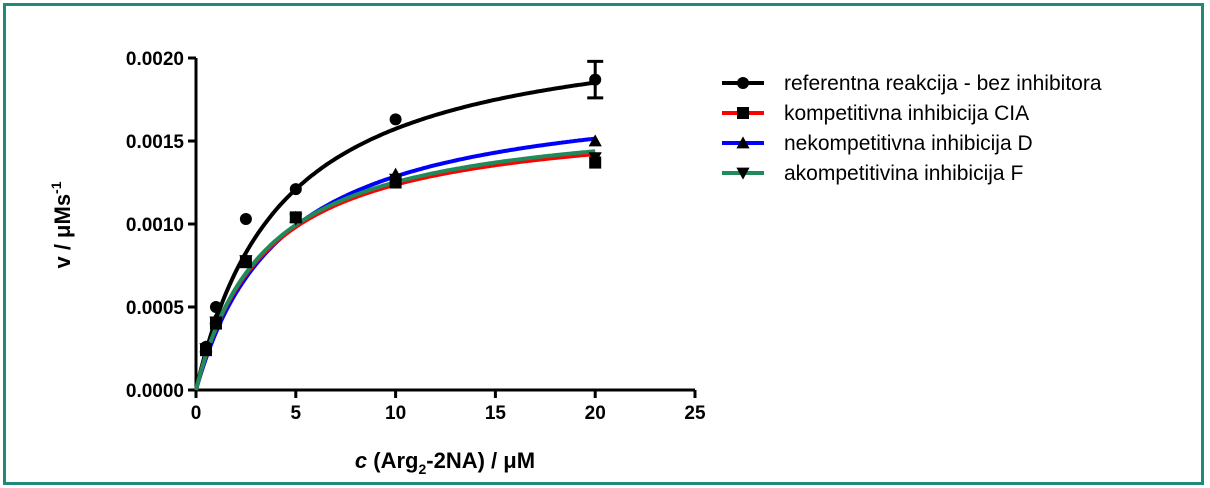  What do you see at coordinates (155, 142) in the screenshot?
I see `y-tick-label: 0.0015` at bounding box center [155, 142].